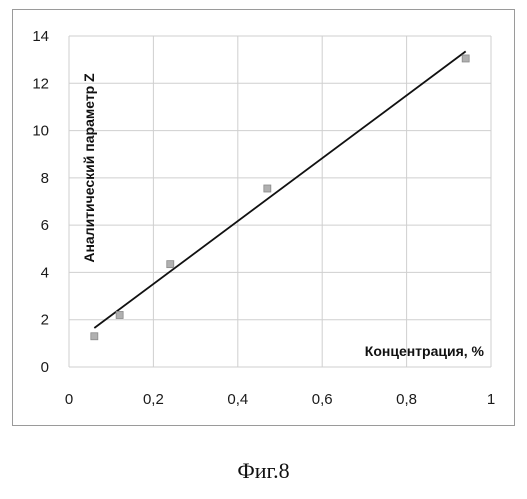 Image resolution: width=527 pixels, height=499 pixels. I want to click on y-axis-title: Аналитический параметр Z, so click(89, 168).